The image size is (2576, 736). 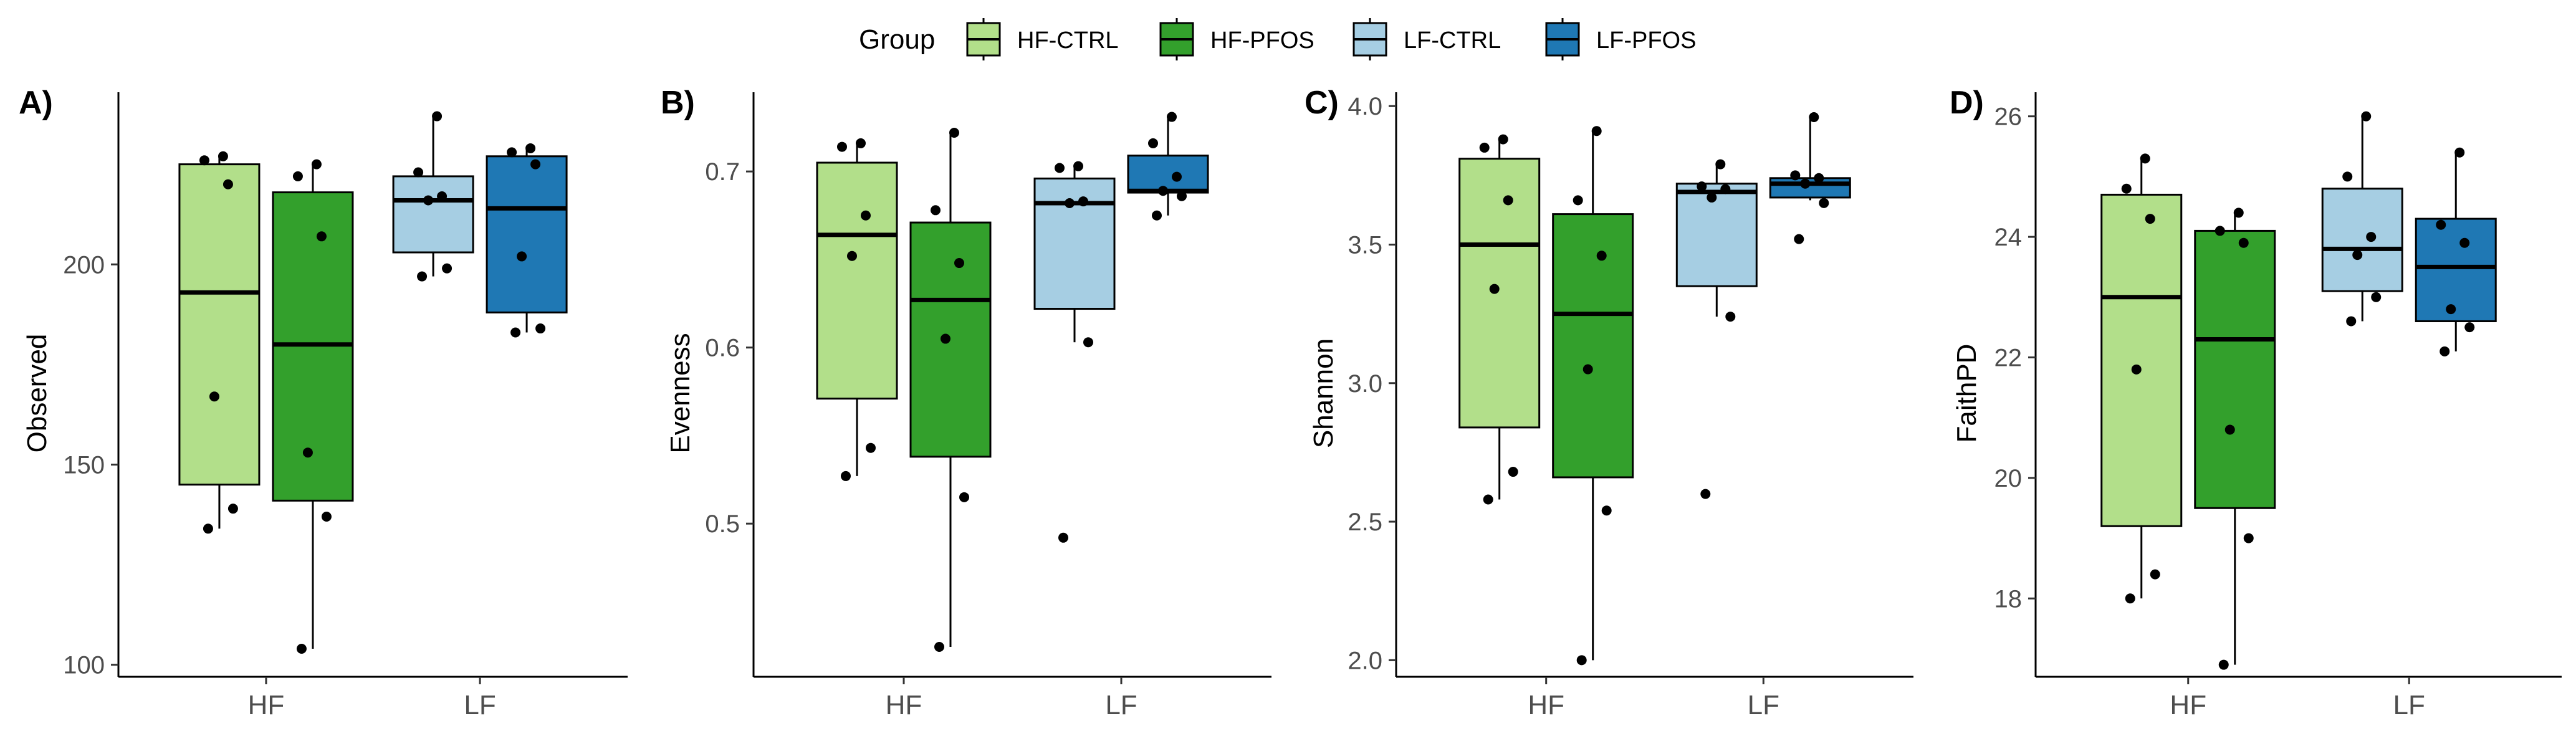 I want to click on y-tick-label: 3.0, so click(x=1365, y=384).